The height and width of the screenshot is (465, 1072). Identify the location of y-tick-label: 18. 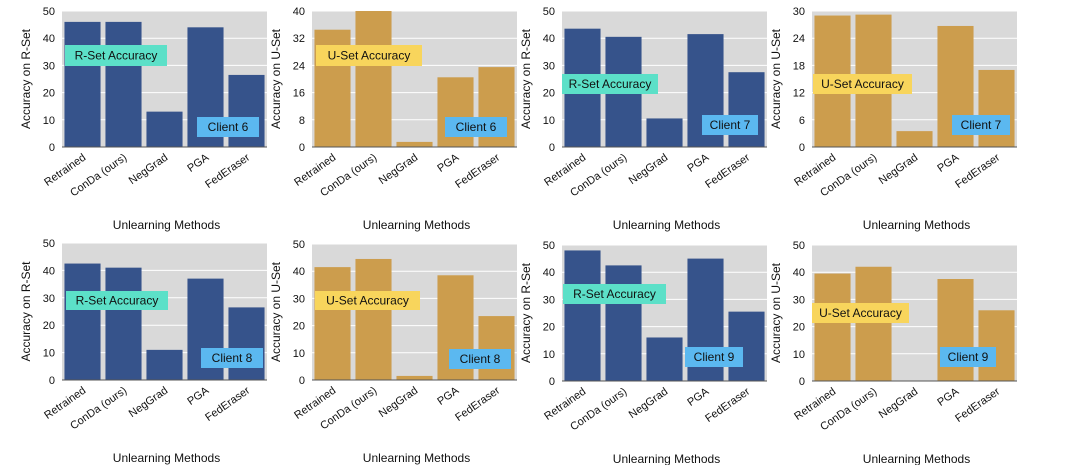
(799, 66).